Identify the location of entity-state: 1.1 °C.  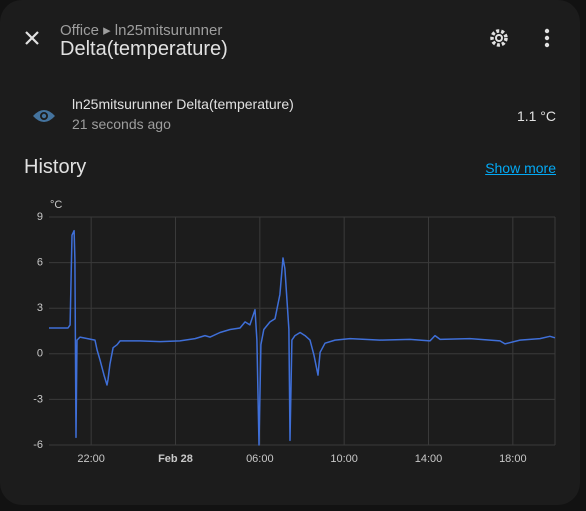
(536, 116).